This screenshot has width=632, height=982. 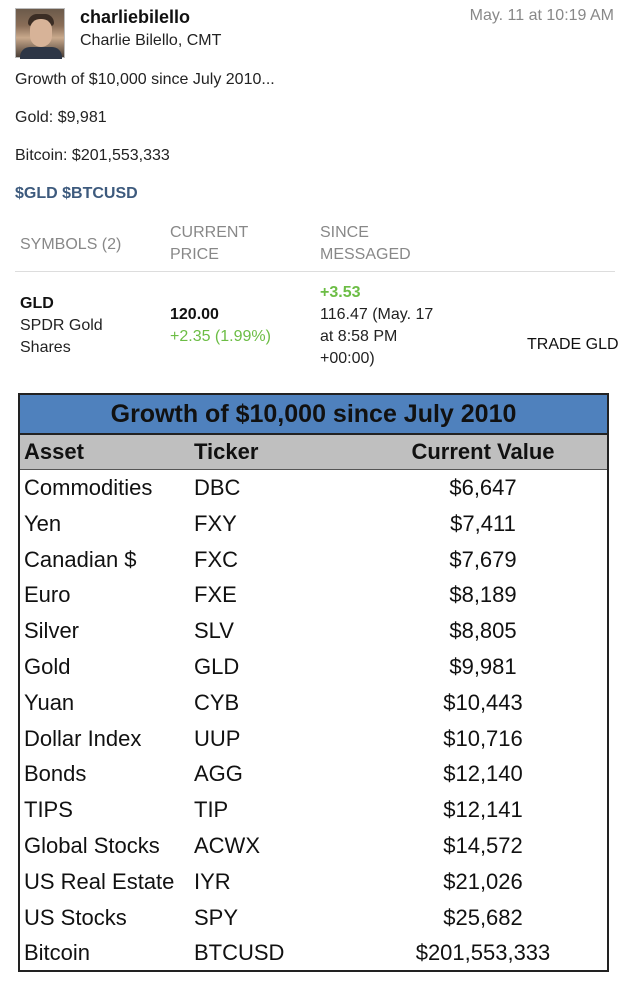 What do you see at coordinates (216, 559) in the screenshot?
I see `cell-ticker: FXC` at bounding box center [216, 559].